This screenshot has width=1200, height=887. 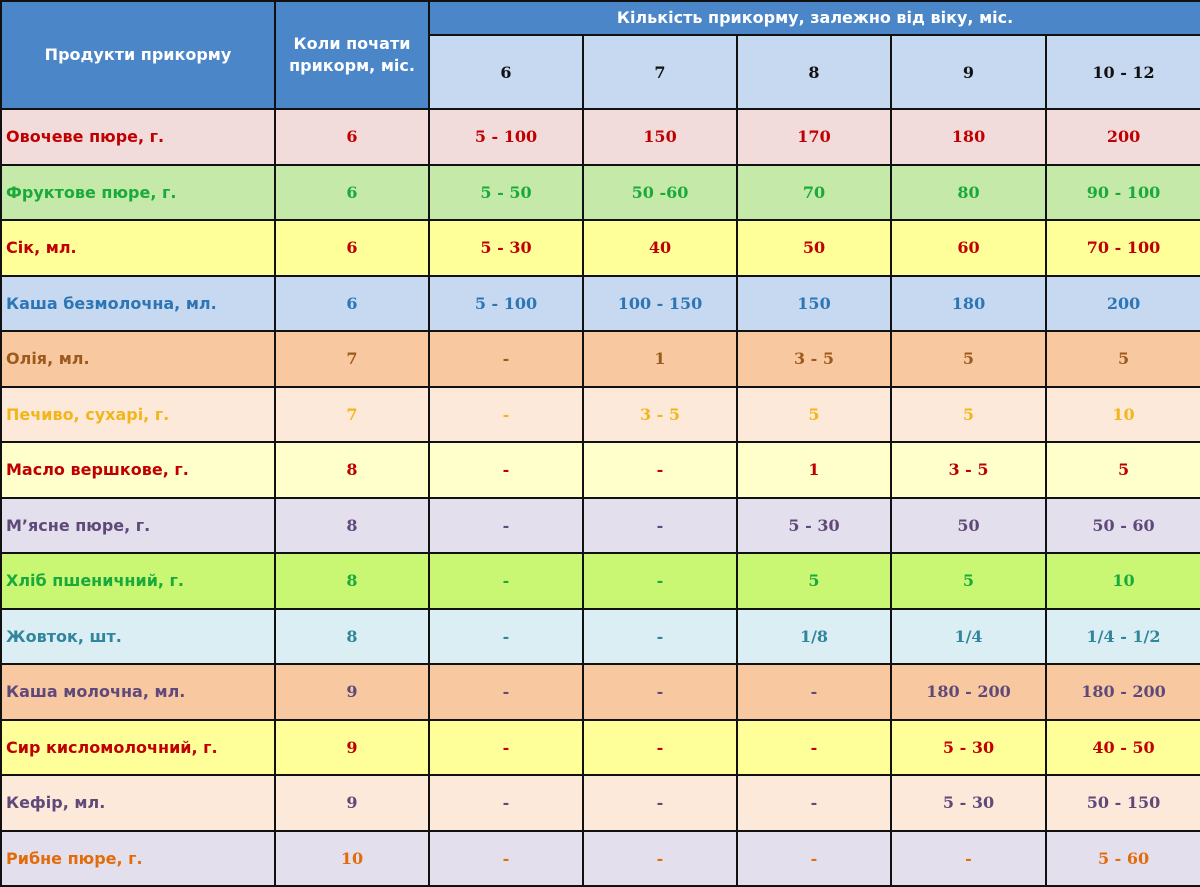 I want to click on amount-cell: 50 - 60, so click(x=1122, y=525).